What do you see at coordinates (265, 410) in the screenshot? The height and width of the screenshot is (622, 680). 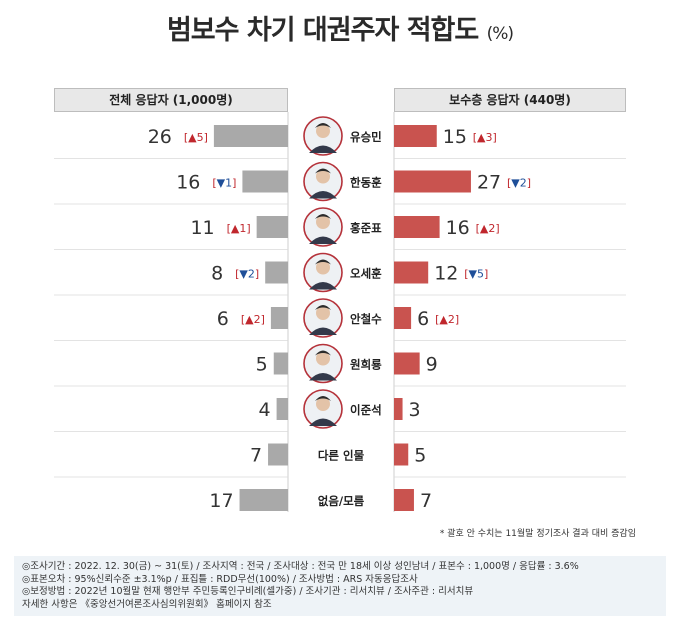 I see `value-label-all: 4` at bounding box center [265, 410].